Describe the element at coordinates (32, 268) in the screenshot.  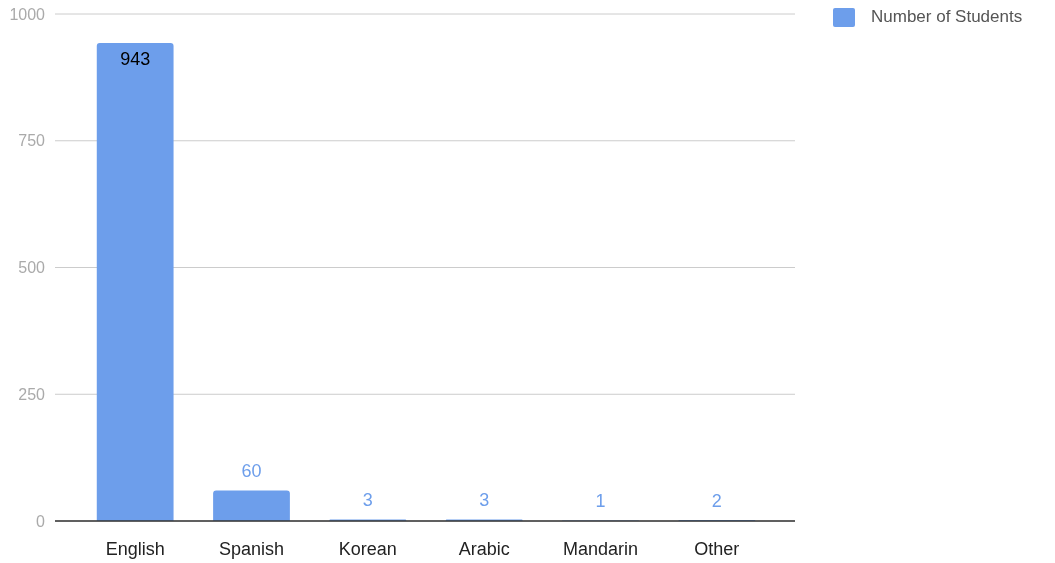
I see `y-tick-label: 500` at that location.